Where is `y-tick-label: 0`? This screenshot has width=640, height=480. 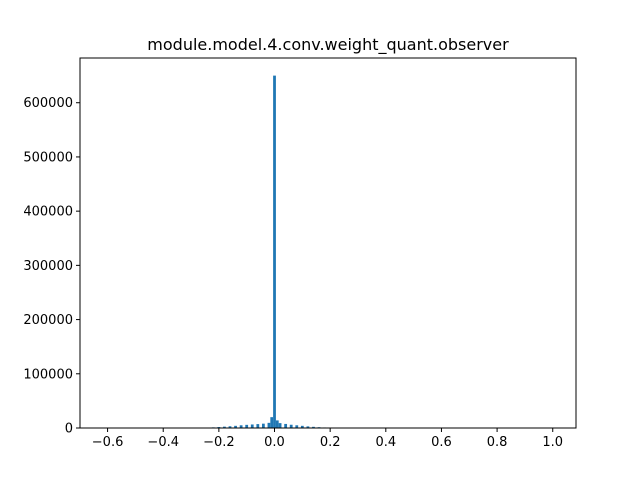
y-tick-label: 0 is located at coordinates (69, 429).